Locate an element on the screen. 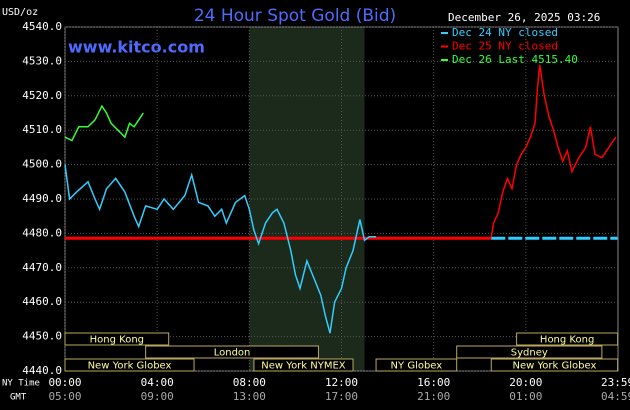 This screenshot has width=630, height=410. x2-tick-label: 01:00 is located at coordinates (525, 396).